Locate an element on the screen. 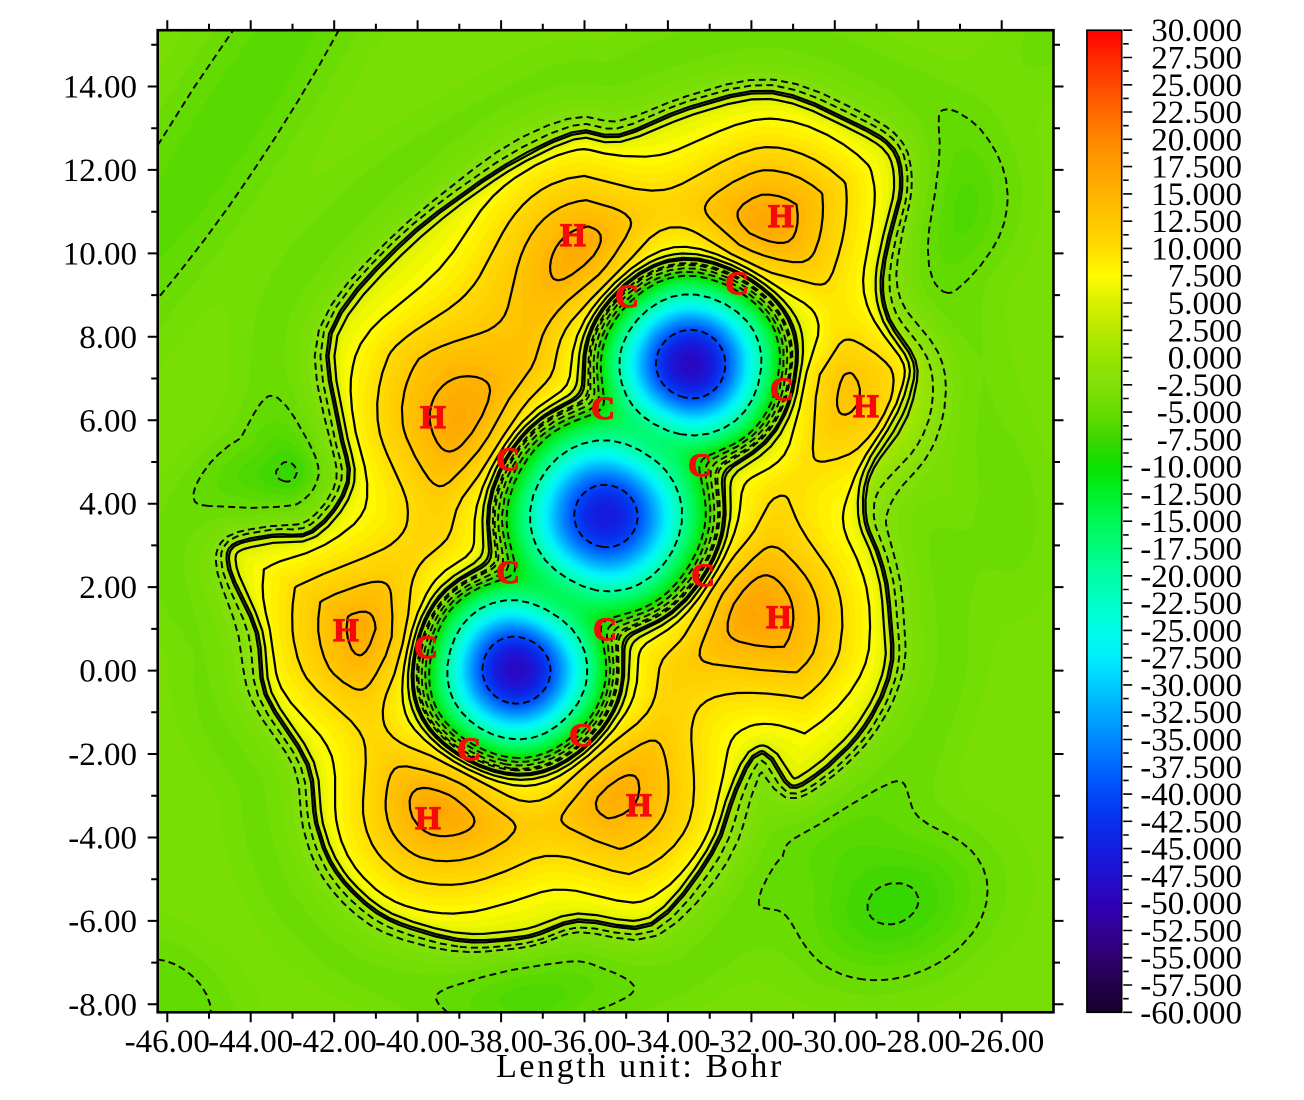  svg-text: 10.000 is located at coordinates (1196, 249).